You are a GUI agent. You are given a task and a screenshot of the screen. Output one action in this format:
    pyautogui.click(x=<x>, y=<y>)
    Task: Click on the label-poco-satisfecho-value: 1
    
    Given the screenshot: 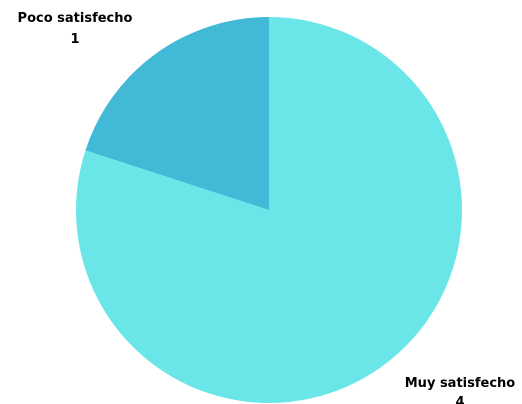 What is the action you would take?
    pyautogui.click(x=74, y=39)
    